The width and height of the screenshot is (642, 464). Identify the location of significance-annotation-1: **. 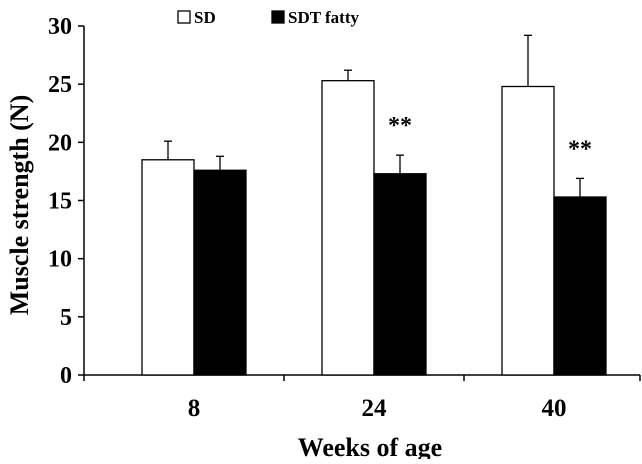
(400, 126).